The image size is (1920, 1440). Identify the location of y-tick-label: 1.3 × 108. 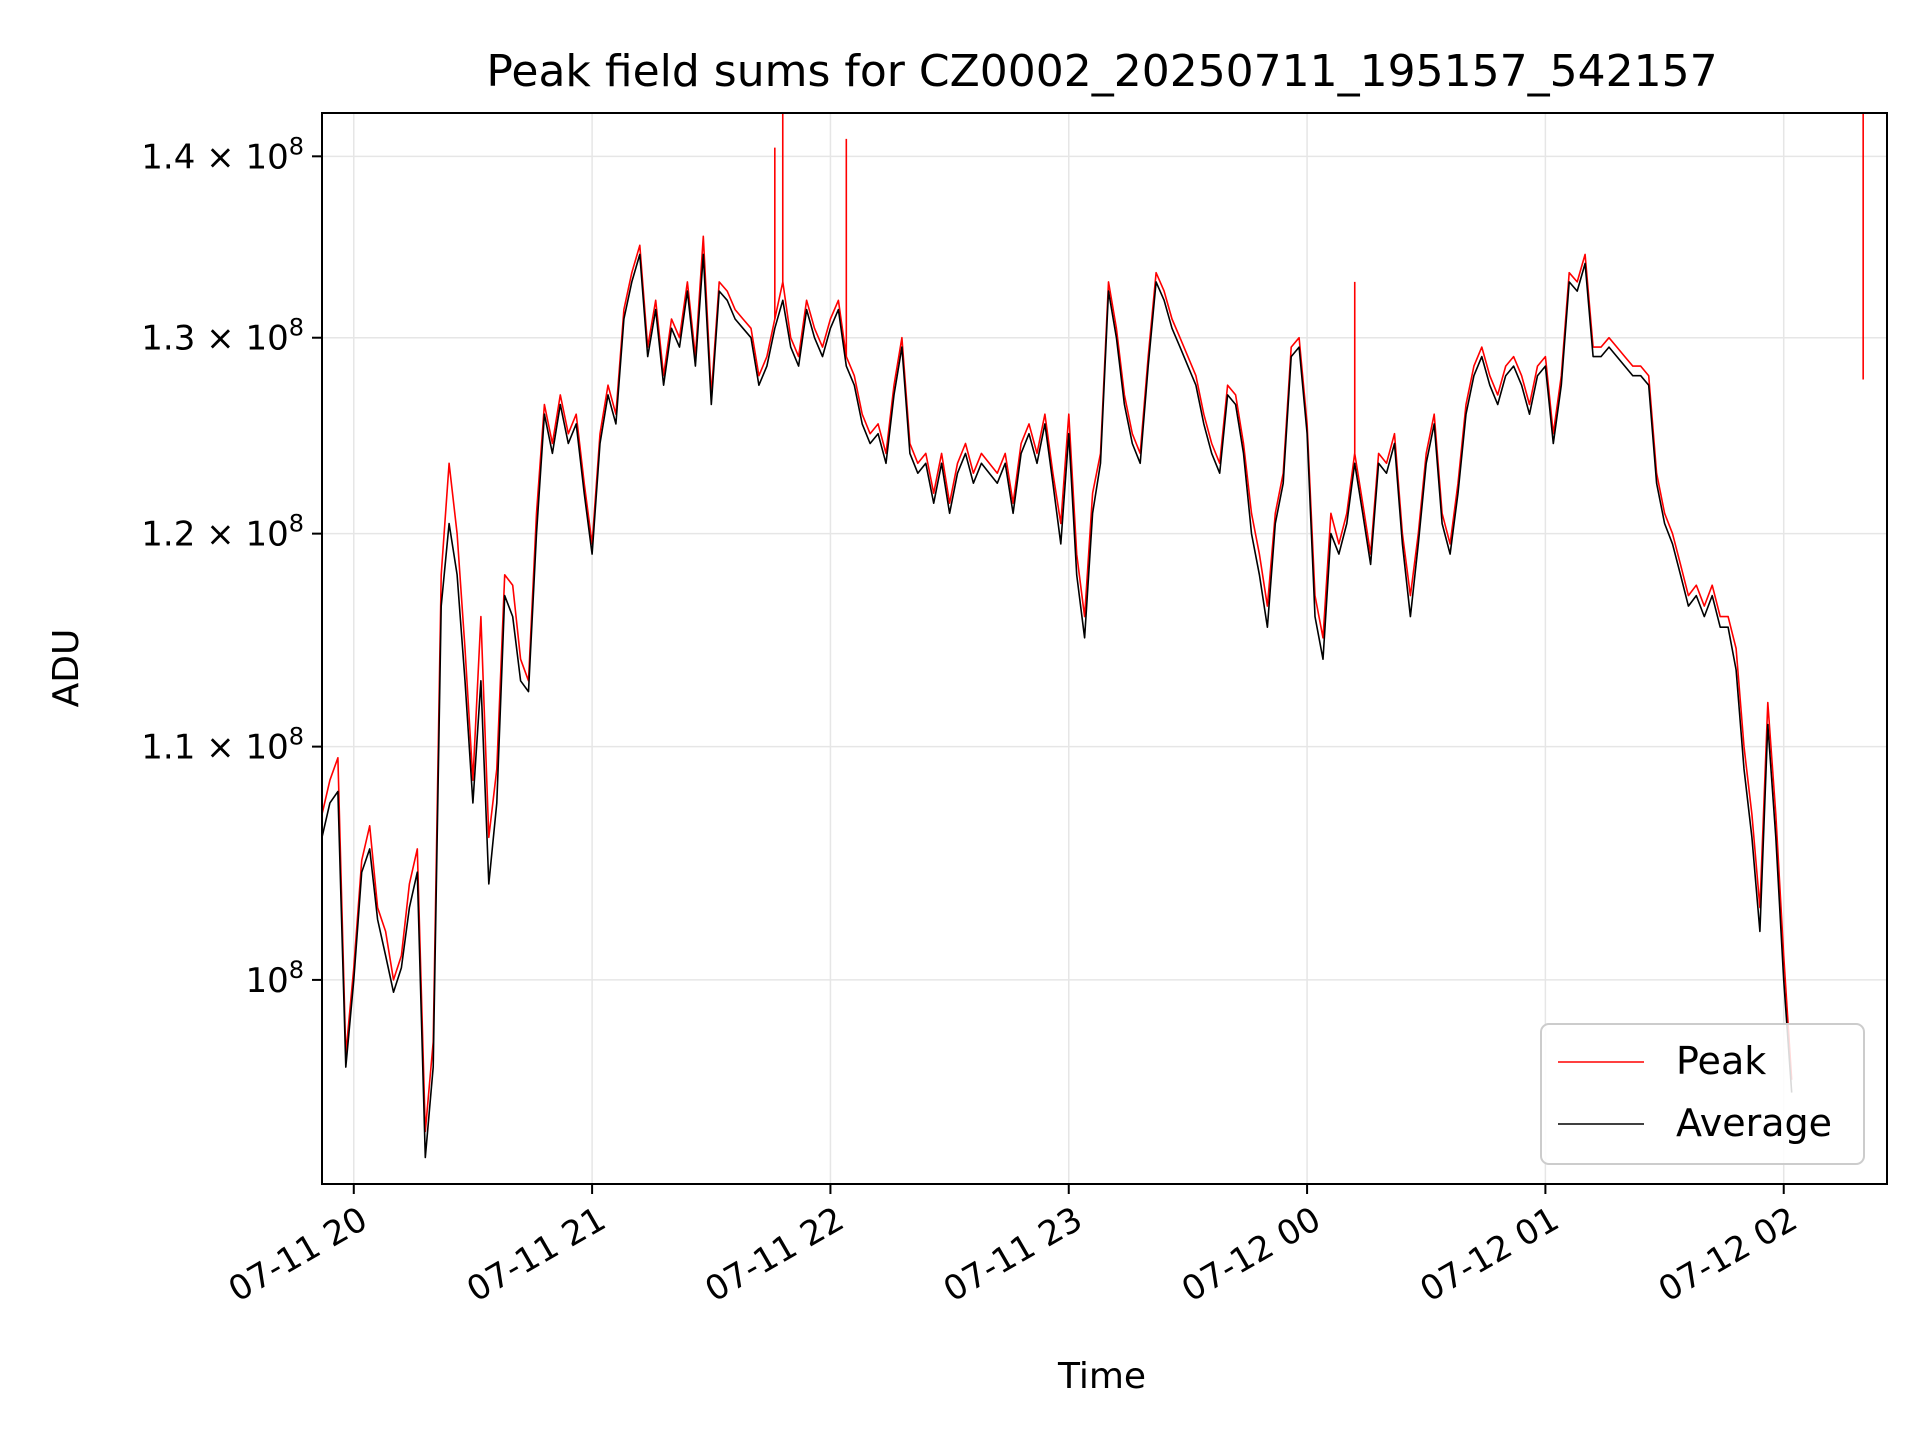
(222, 336).